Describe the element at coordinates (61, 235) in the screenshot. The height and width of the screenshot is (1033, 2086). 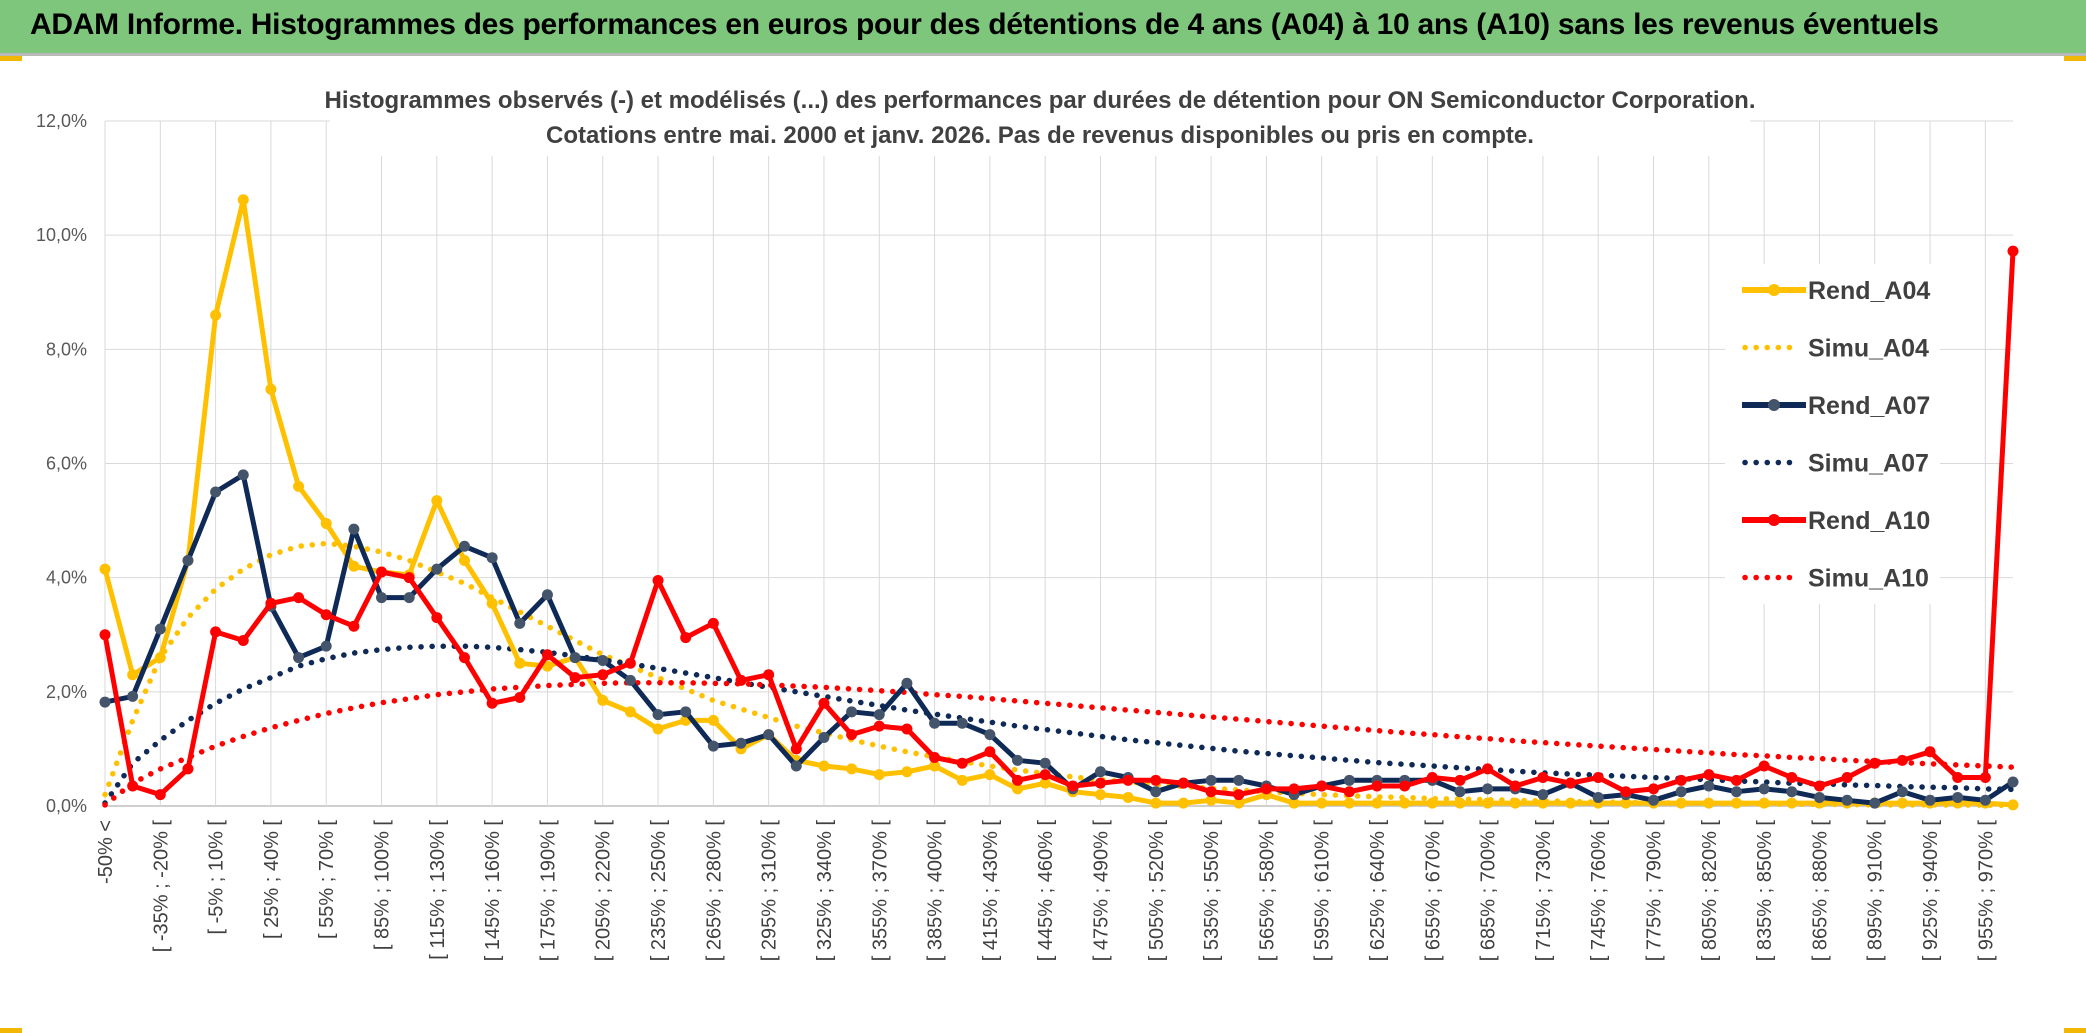
I see `y-tick-label: 10,0%` at that location.